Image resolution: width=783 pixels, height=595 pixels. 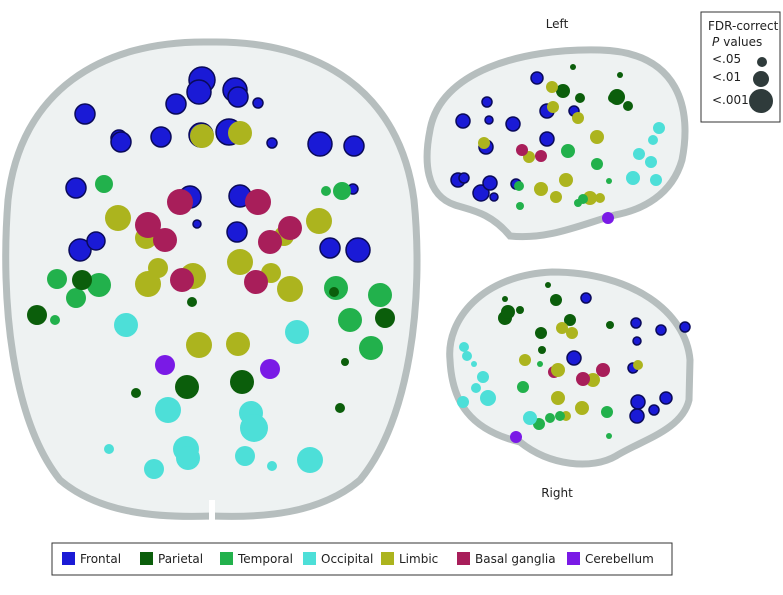 What do you see at coordinates (742, 42) in the screenshot?
I see `p-values-text: values` at bounding box center [742, 42].